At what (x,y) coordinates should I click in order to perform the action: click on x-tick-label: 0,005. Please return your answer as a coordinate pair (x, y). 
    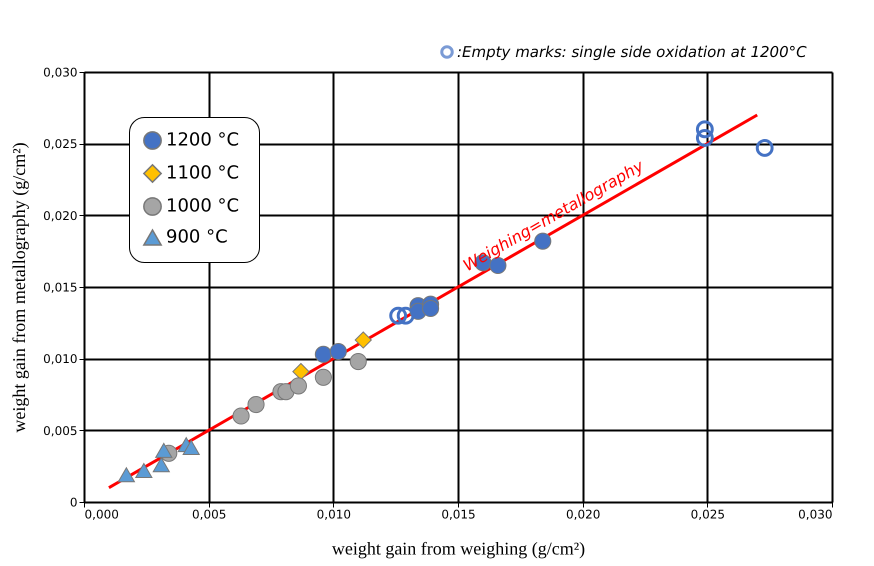
    Looking at the image, I should click on (209, 515).